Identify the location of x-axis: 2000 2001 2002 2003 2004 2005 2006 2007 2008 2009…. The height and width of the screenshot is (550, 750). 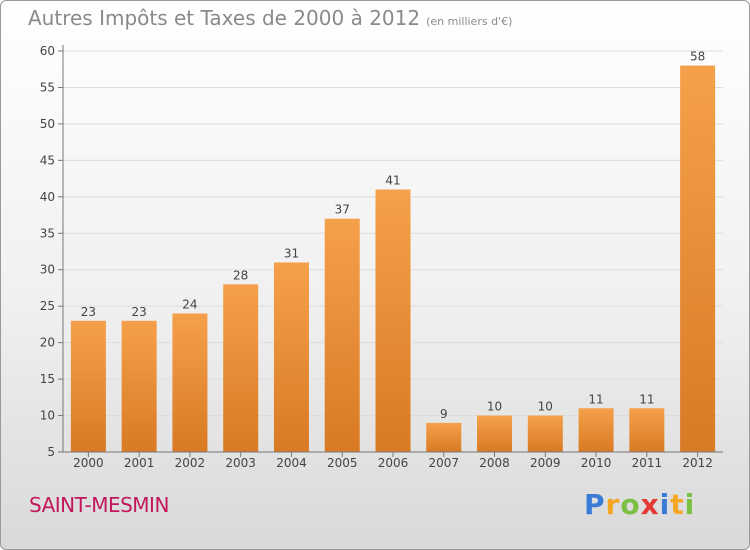
(393, 460).